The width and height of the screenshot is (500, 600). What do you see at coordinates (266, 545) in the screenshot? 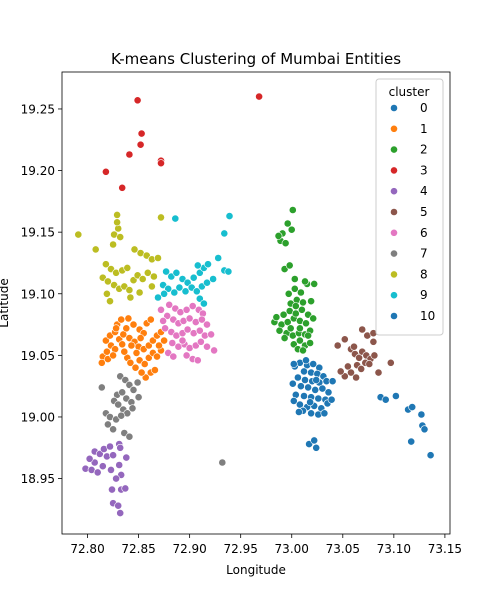
I see `x-axis-ticks: 72.80 72.85 72.90 72.95 73.00 73.05 73.10 73.15` at bounding box center [266, 545].